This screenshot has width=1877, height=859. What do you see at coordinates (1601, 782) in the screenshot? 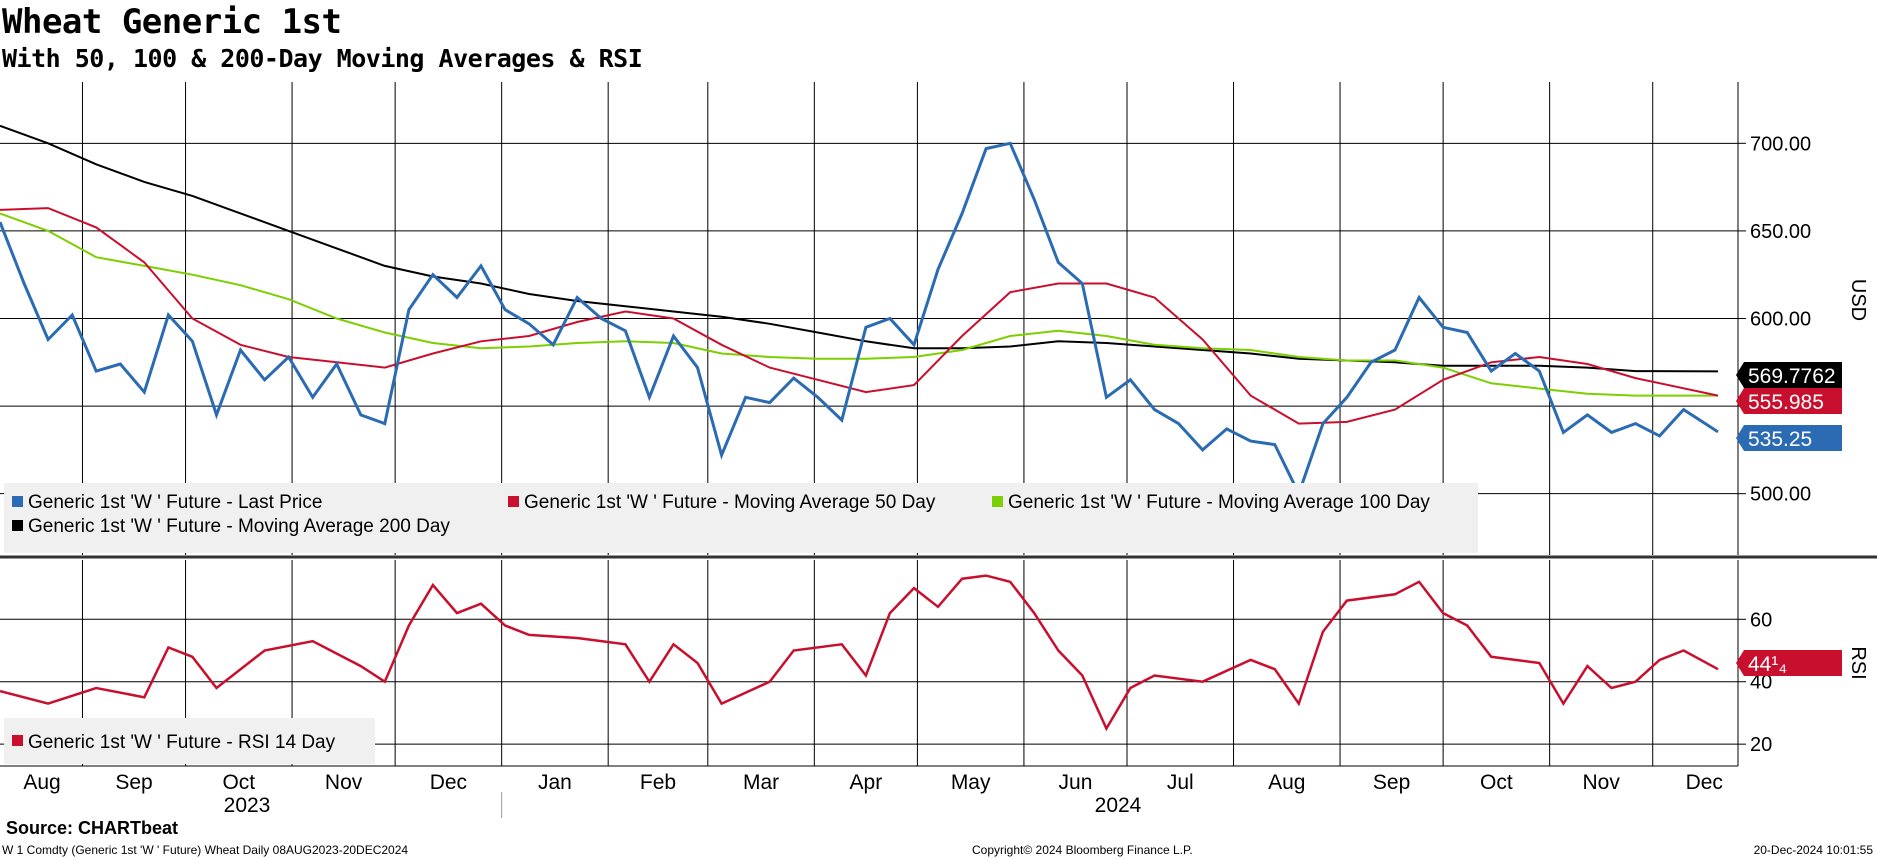
I see `month-label-15: Nov` at bounding box center [1601, 782].